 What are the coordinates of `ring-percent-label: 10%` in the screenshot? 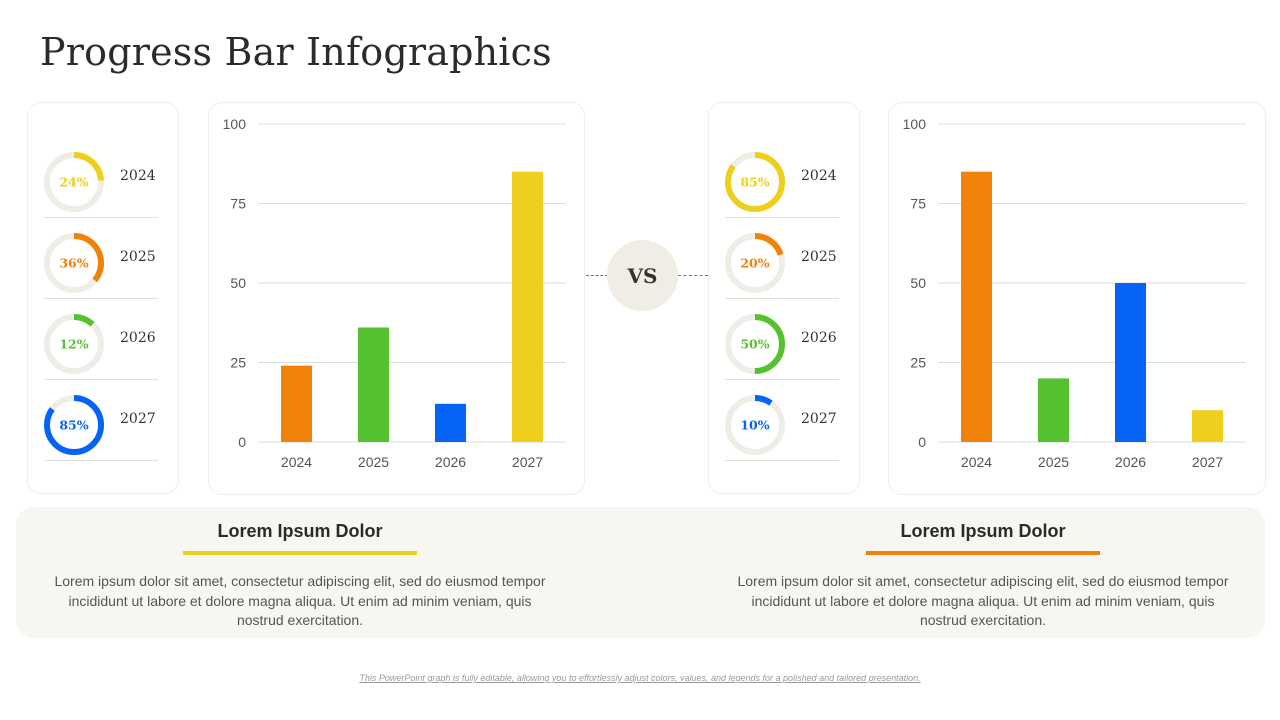 It's located at (754, 425).